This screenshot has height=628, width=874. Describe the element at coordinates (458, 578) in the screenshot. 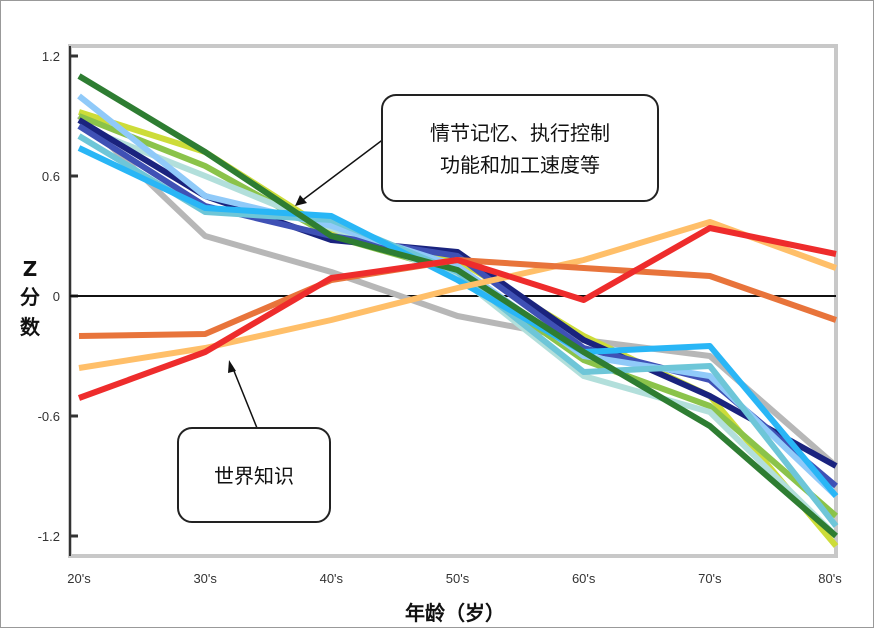

I see `x-tick-label: 50's` at that location.